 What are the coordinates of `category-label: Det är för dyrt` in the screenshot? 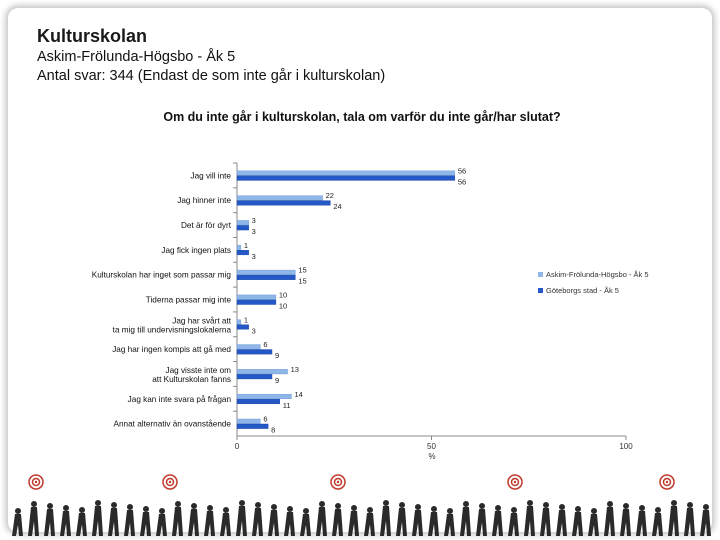 It's located at (206, 225).